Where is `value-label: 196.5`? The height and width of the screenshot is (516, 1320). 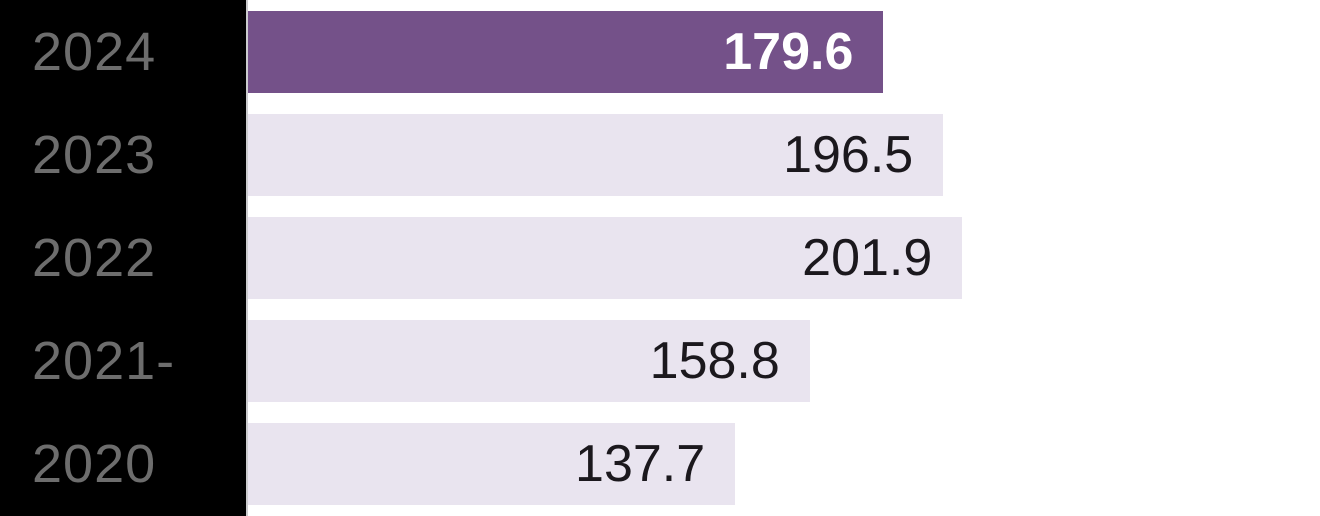
value-label: 196.5 is located at coordinates (848, 154).